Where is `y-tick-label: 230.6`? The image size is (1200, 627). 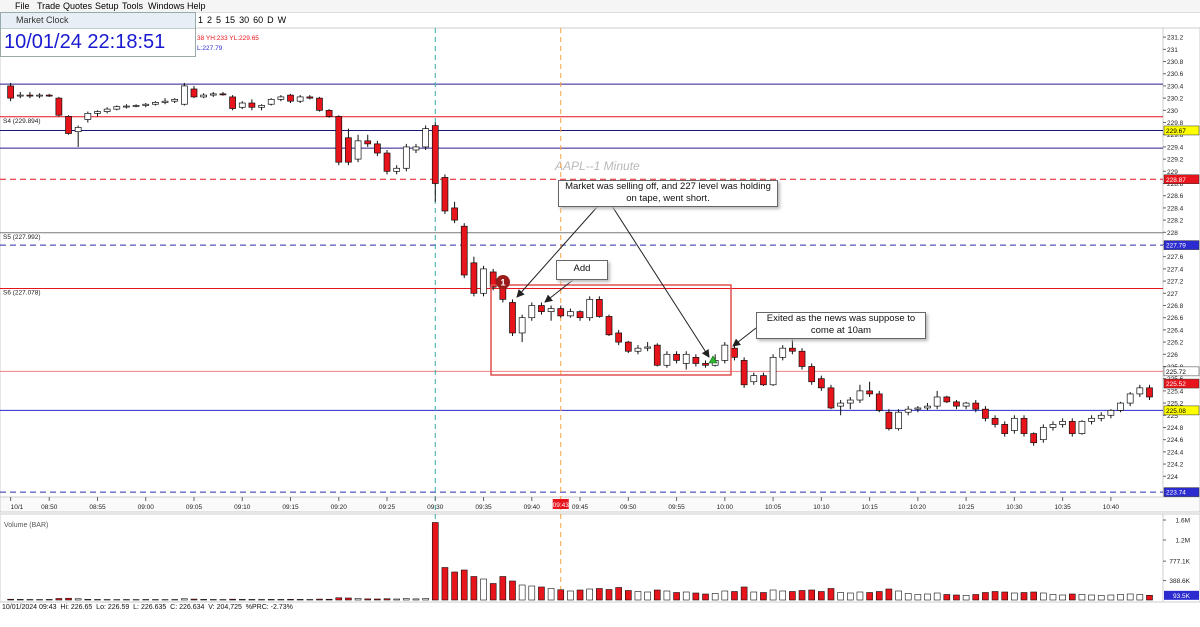
y-tick-label: 230.6 is located at coordinates (1175, 74).